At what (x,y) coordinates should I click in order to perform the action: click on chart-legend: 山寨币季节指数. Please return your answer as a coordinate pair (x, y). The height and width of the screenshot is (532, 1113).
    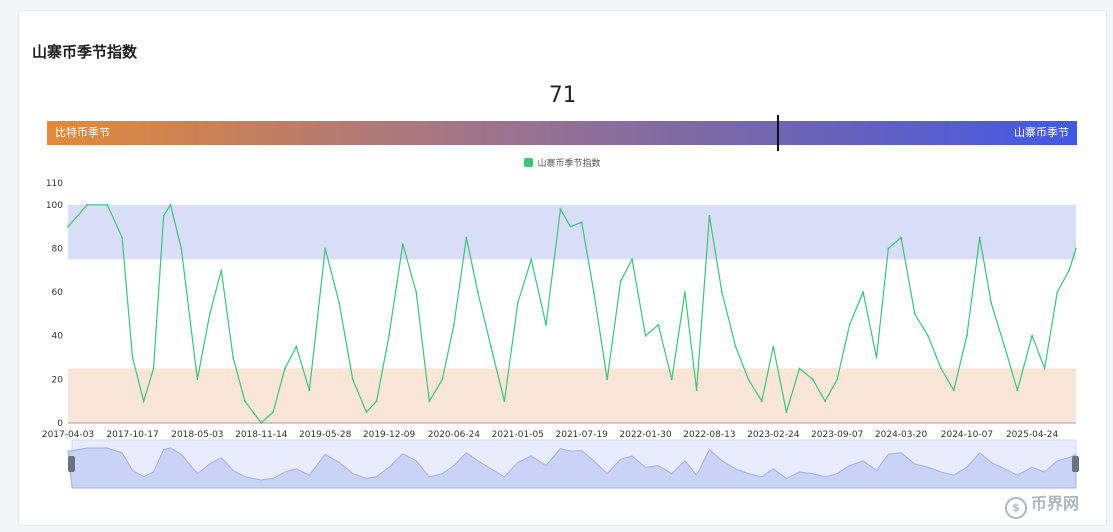
    Looking at the image, I should click on (562, 162).